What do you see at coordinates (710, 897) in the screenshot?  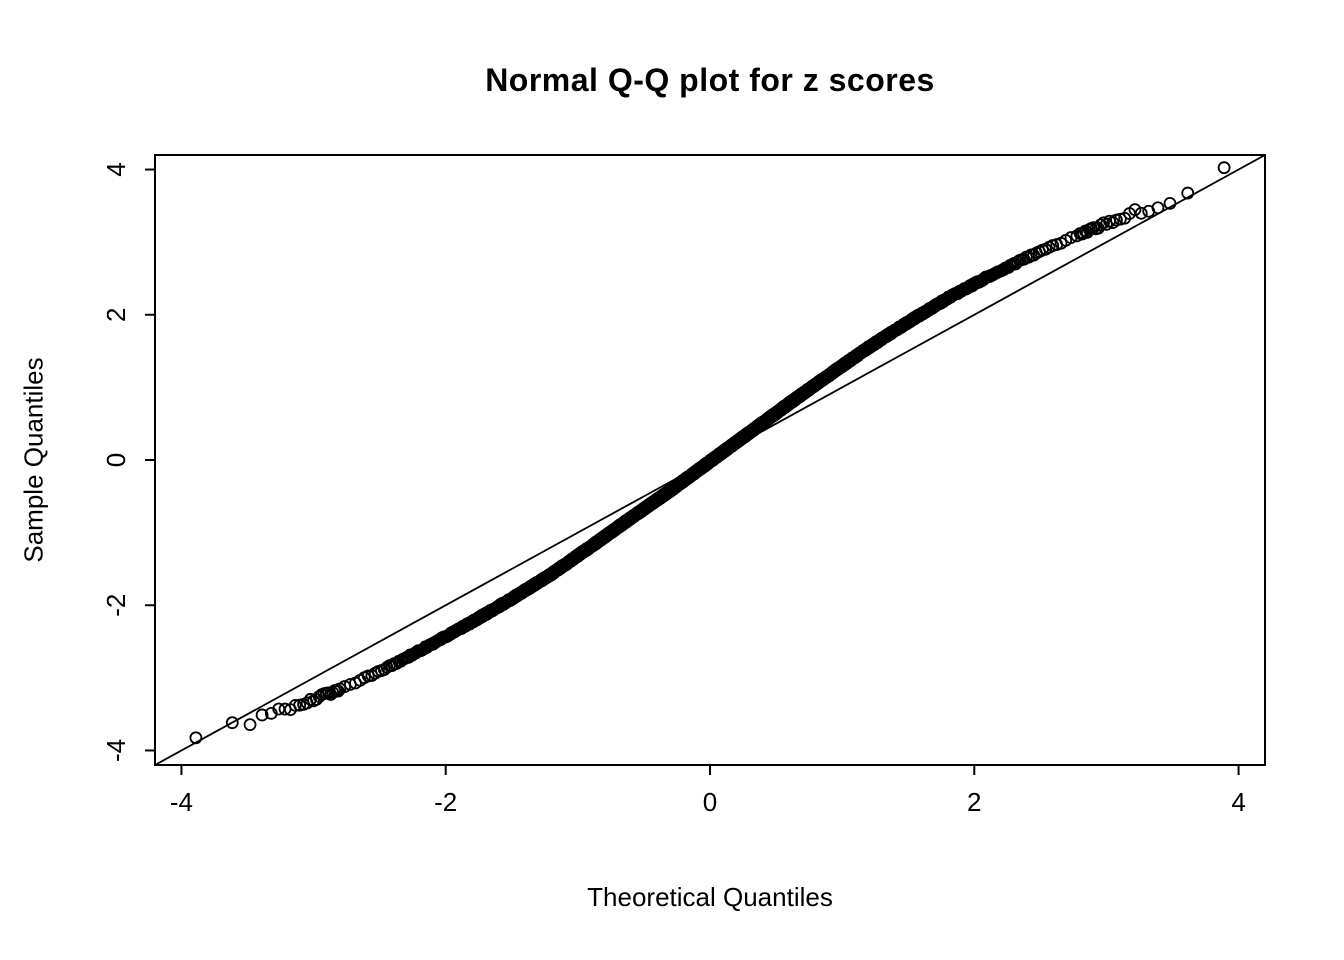 I see `x-axis-label: Theoretical Quantiles` at bounding box center [710, 897].